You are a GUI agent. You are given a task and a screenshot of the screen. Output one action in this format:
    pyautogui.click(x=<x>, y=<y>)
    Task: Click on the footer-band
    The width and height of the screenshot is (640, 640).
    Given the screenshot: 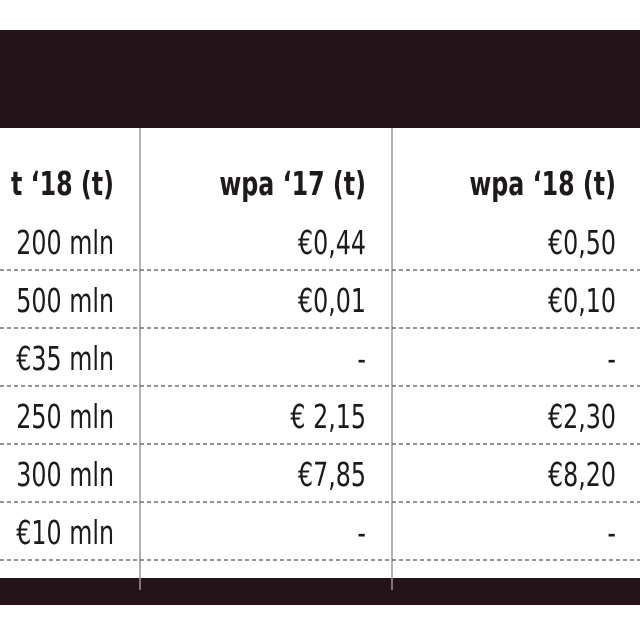 What is the action you would take?
    pyautogui.click(x=320, y=591)
    